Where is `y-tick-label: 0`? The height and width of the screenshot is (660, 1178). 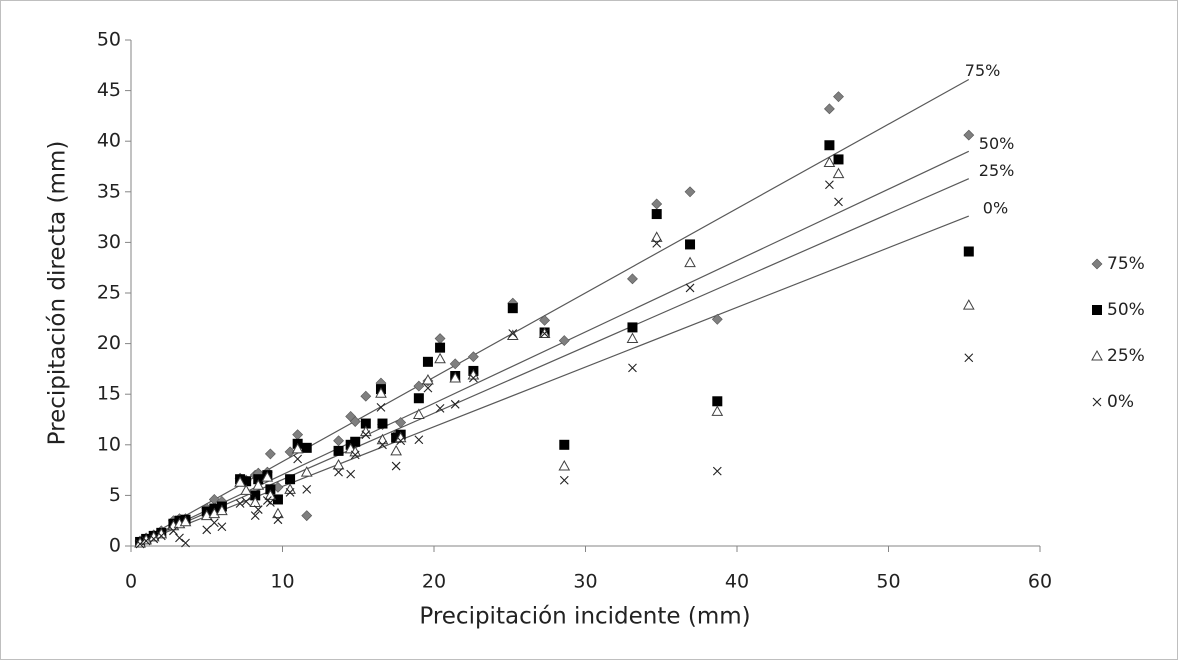 y-tick-label: 0 is located at coordinates (115, 546).